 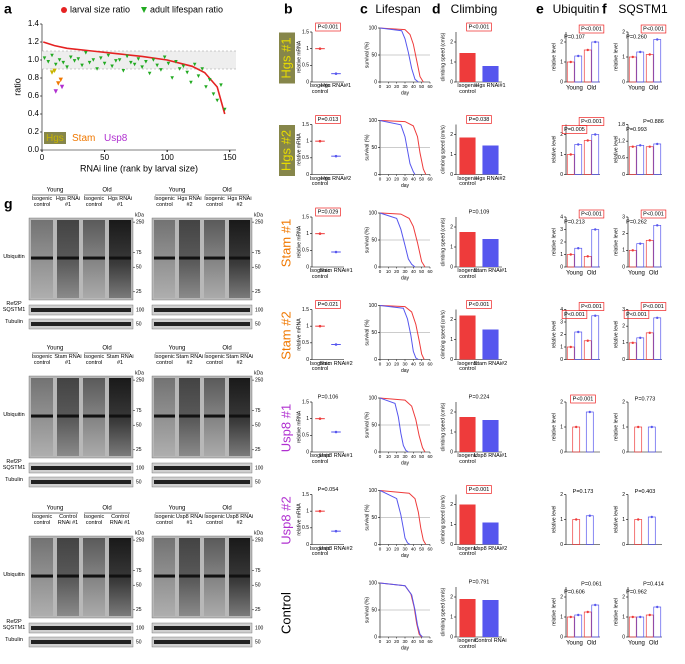 What do you see at coordinates (574, 592) in the screenshot?
I see `p-value: P=0.606` at bounding box center [574, 592].